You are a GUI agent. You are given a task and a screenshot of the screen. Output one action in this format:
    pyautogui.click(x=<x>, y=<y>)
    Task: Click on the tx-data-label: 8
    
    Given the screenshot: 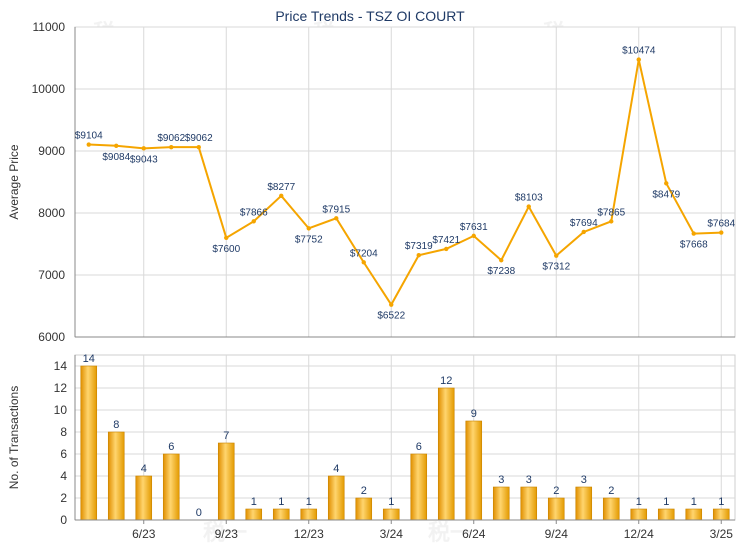 What is the action you would take?
    pyautogui.click(x=116, y=425)
    